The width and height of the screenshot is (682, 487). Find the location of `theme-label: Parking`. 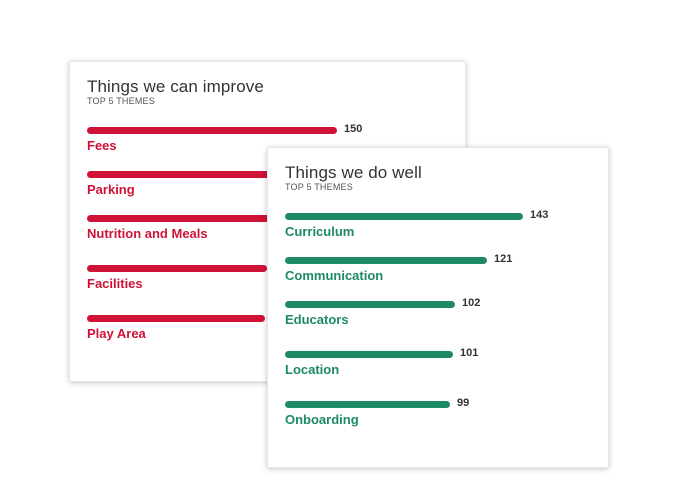

theme-label: Parking is located at coordinates (111, 189).